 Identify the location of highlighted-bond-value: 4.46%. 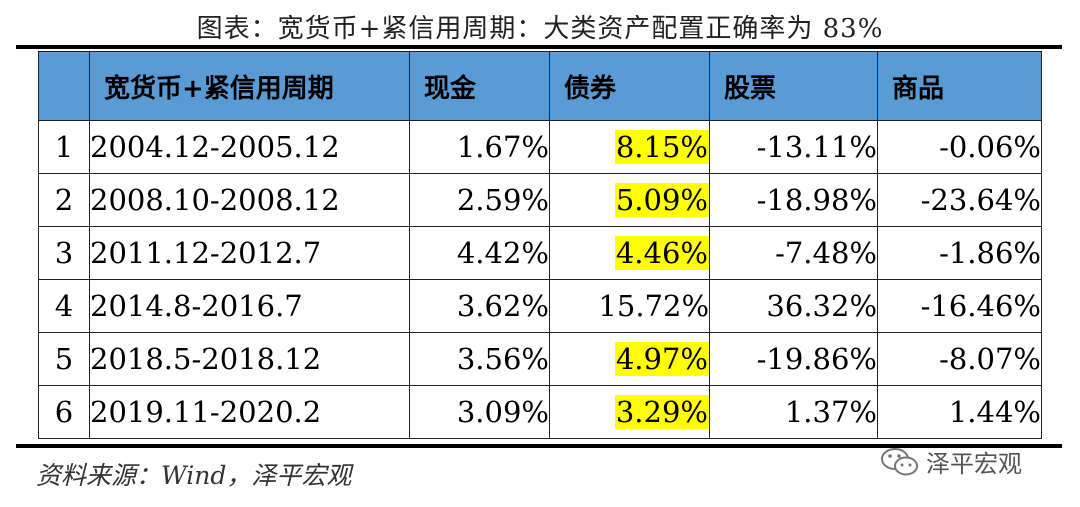
(661, 253).